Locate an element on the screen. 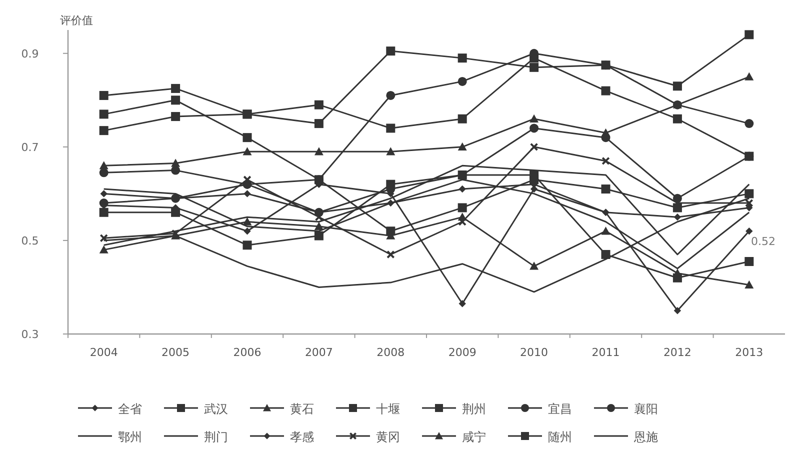 This screenshot has width=802, height=455. legend-label: 鄂州 is located at coordinates (130, 437).